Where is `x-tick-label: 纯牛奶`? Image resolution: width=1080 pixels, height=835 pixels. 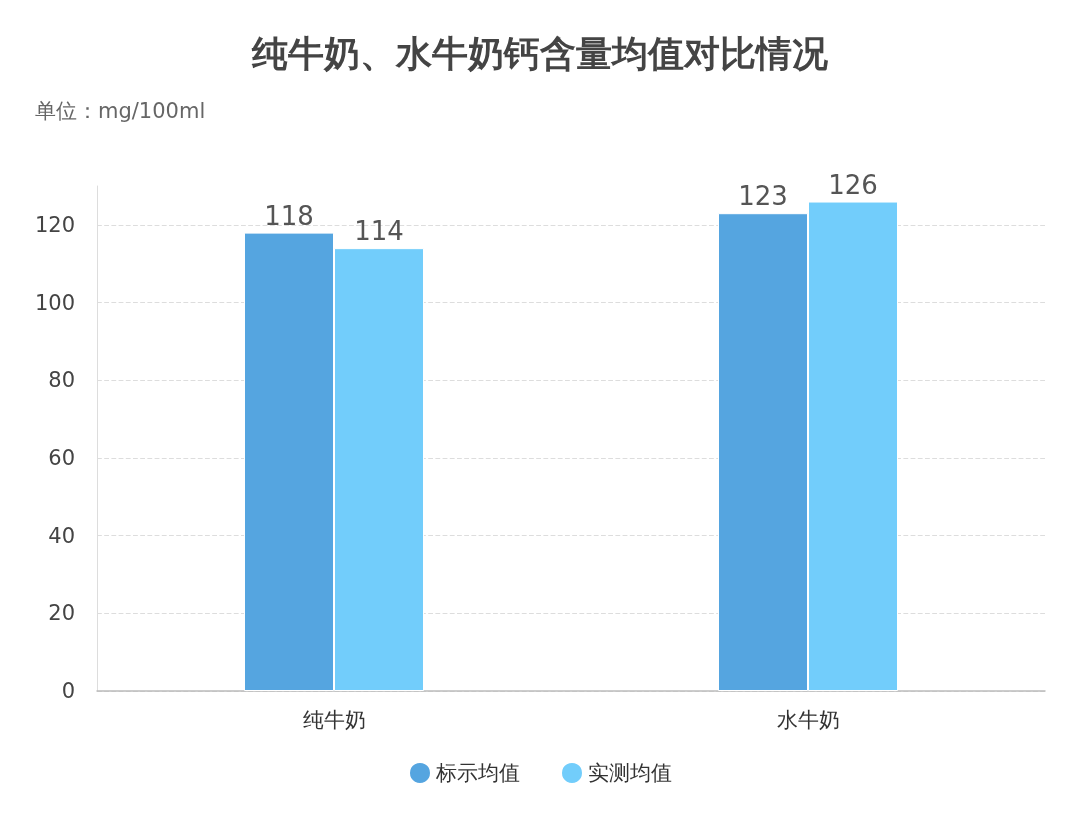
x-tick-label: 纯牛奶 is located at coordinates (334, 719).